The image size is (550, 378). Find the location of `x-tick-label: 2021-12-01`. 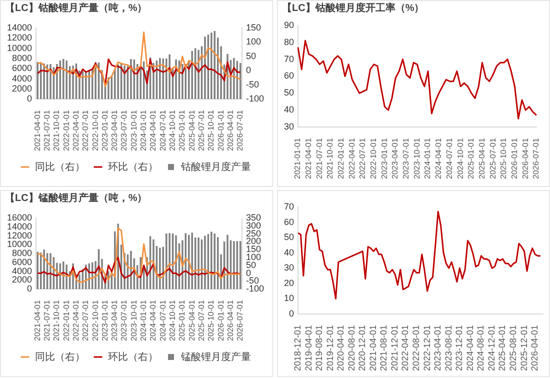

x-tick-label: 2021-12-01 is located at coordinates (394, 348).